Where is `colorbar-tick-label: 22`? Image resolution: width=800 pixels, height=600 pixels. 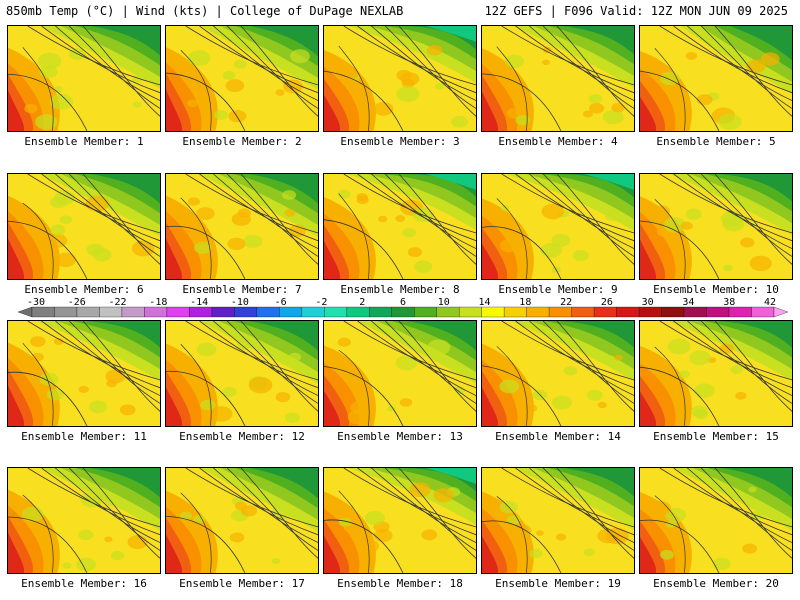
colorbar-tick-label: 22 is located at coordinates (566, 302).